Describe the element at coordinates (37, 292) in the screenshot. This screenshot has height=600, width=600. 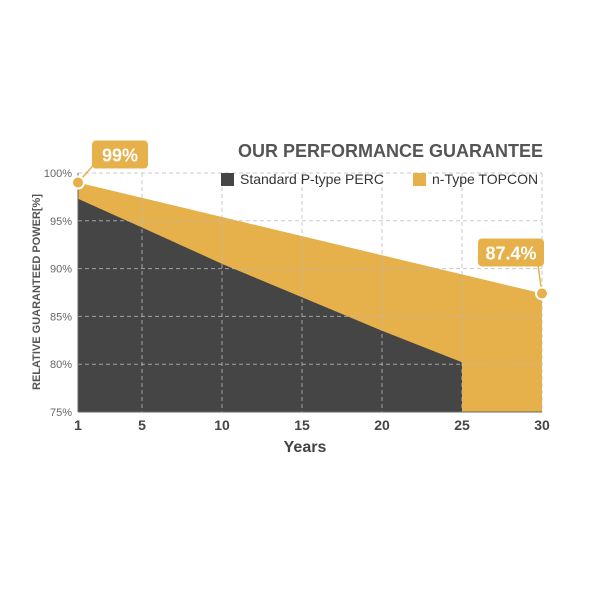
I see `y-axis-label: RELATIVE GUARANTEED POWER[%]` at that location.